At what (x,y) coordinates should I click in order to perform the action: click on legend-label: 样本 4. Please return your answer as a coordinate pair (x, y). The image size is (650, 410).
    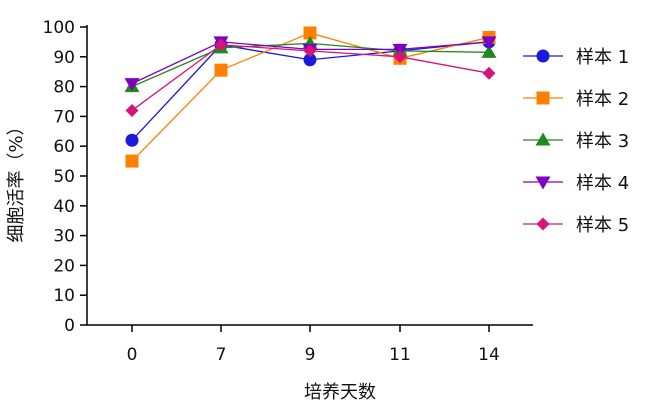
    Looking at the image, I should click on (602, 183).